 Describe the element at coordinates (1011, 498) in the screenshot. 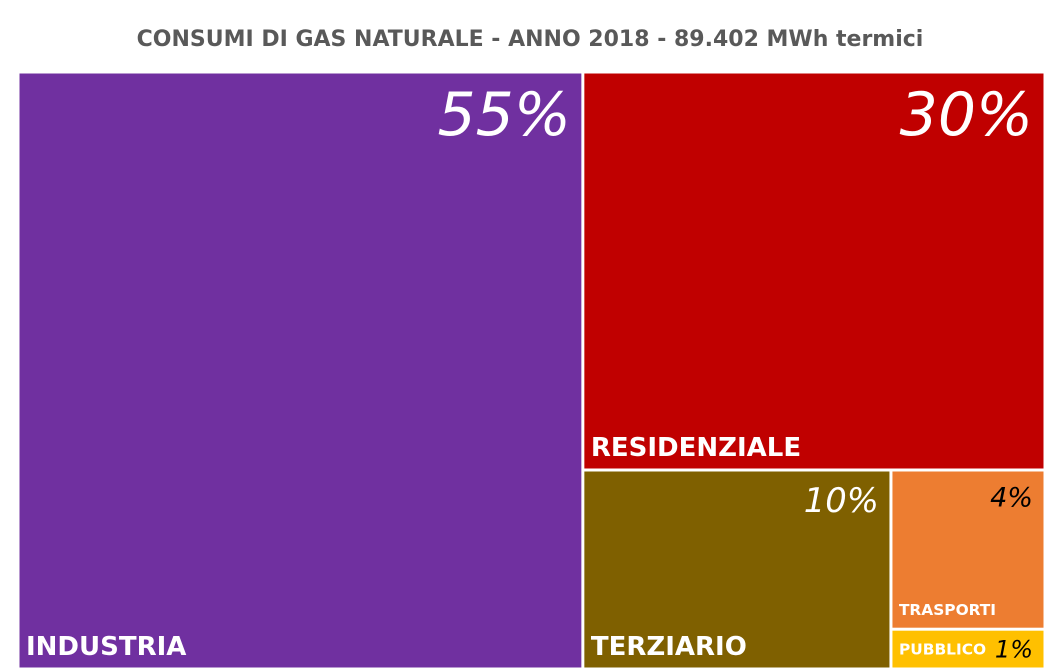

I see `value-label: 4%` at that location.